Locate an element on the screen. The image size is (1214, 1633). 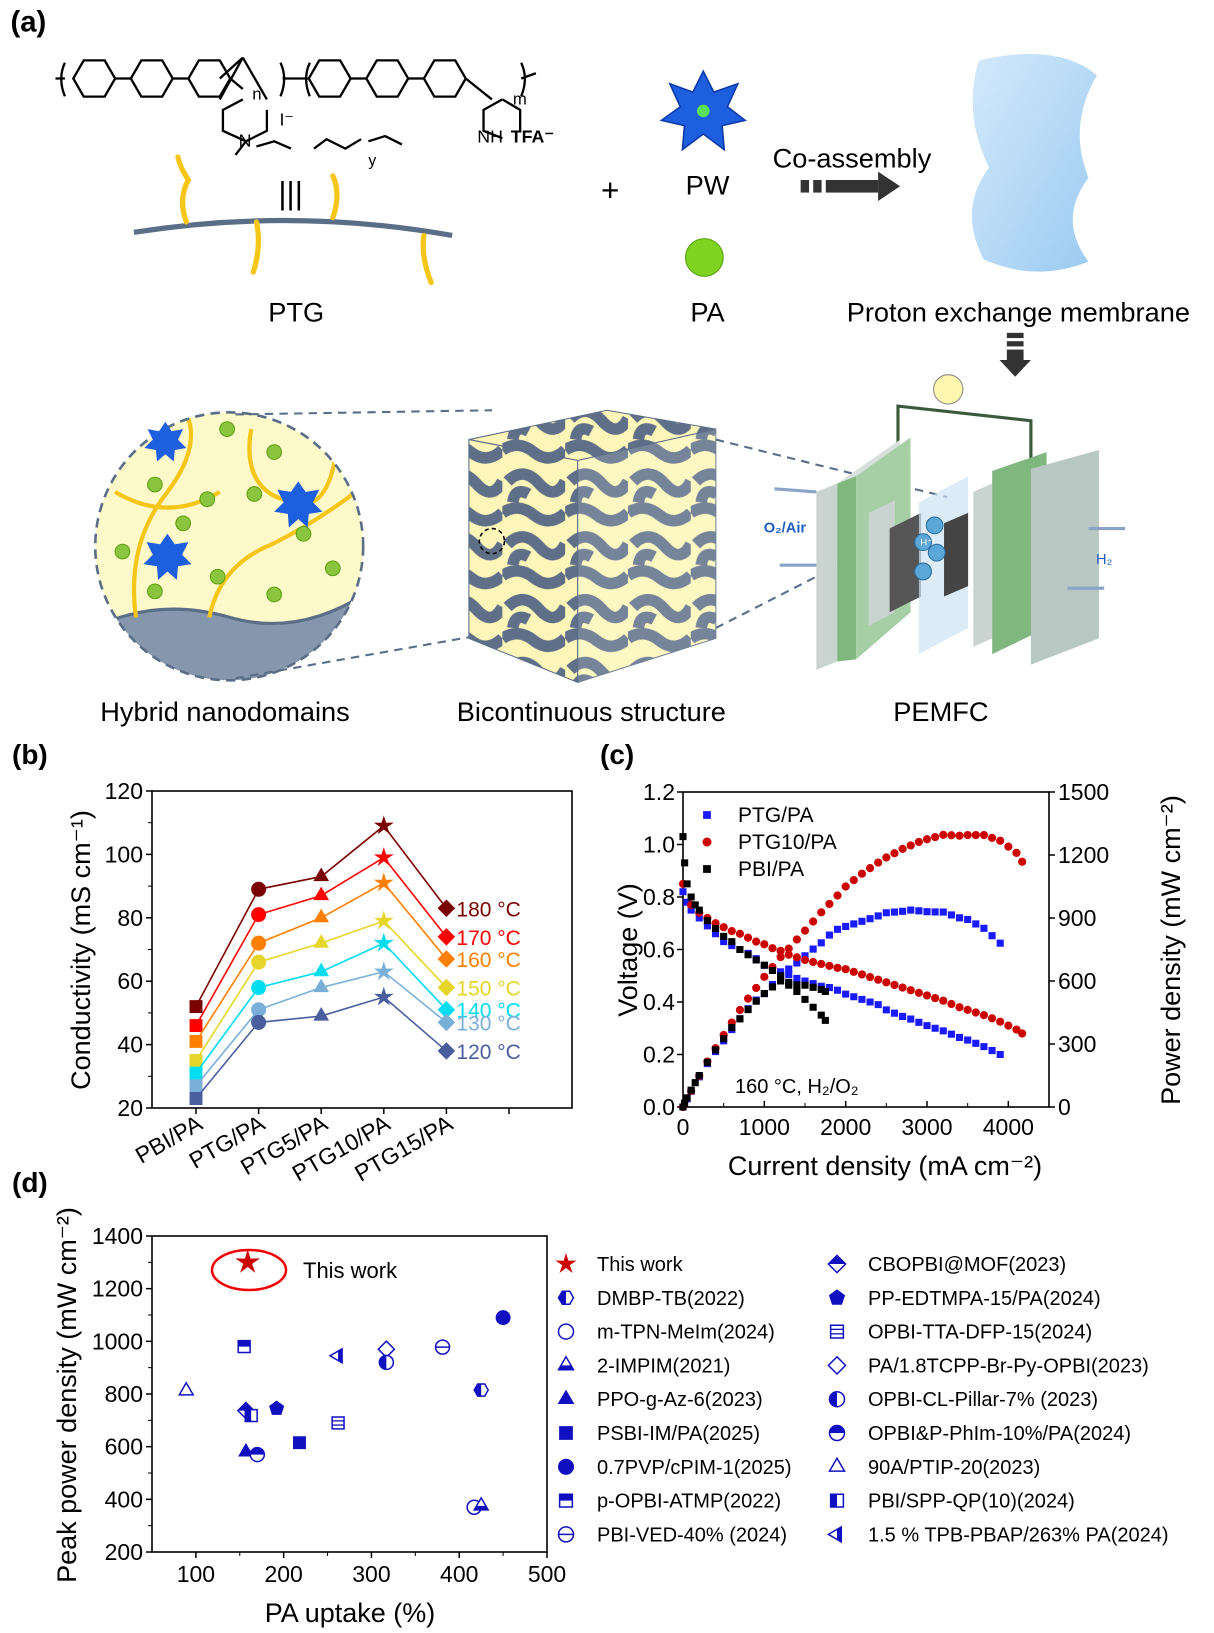
y-tick-label-c: 1.2 is located at coordinates (659, 792).